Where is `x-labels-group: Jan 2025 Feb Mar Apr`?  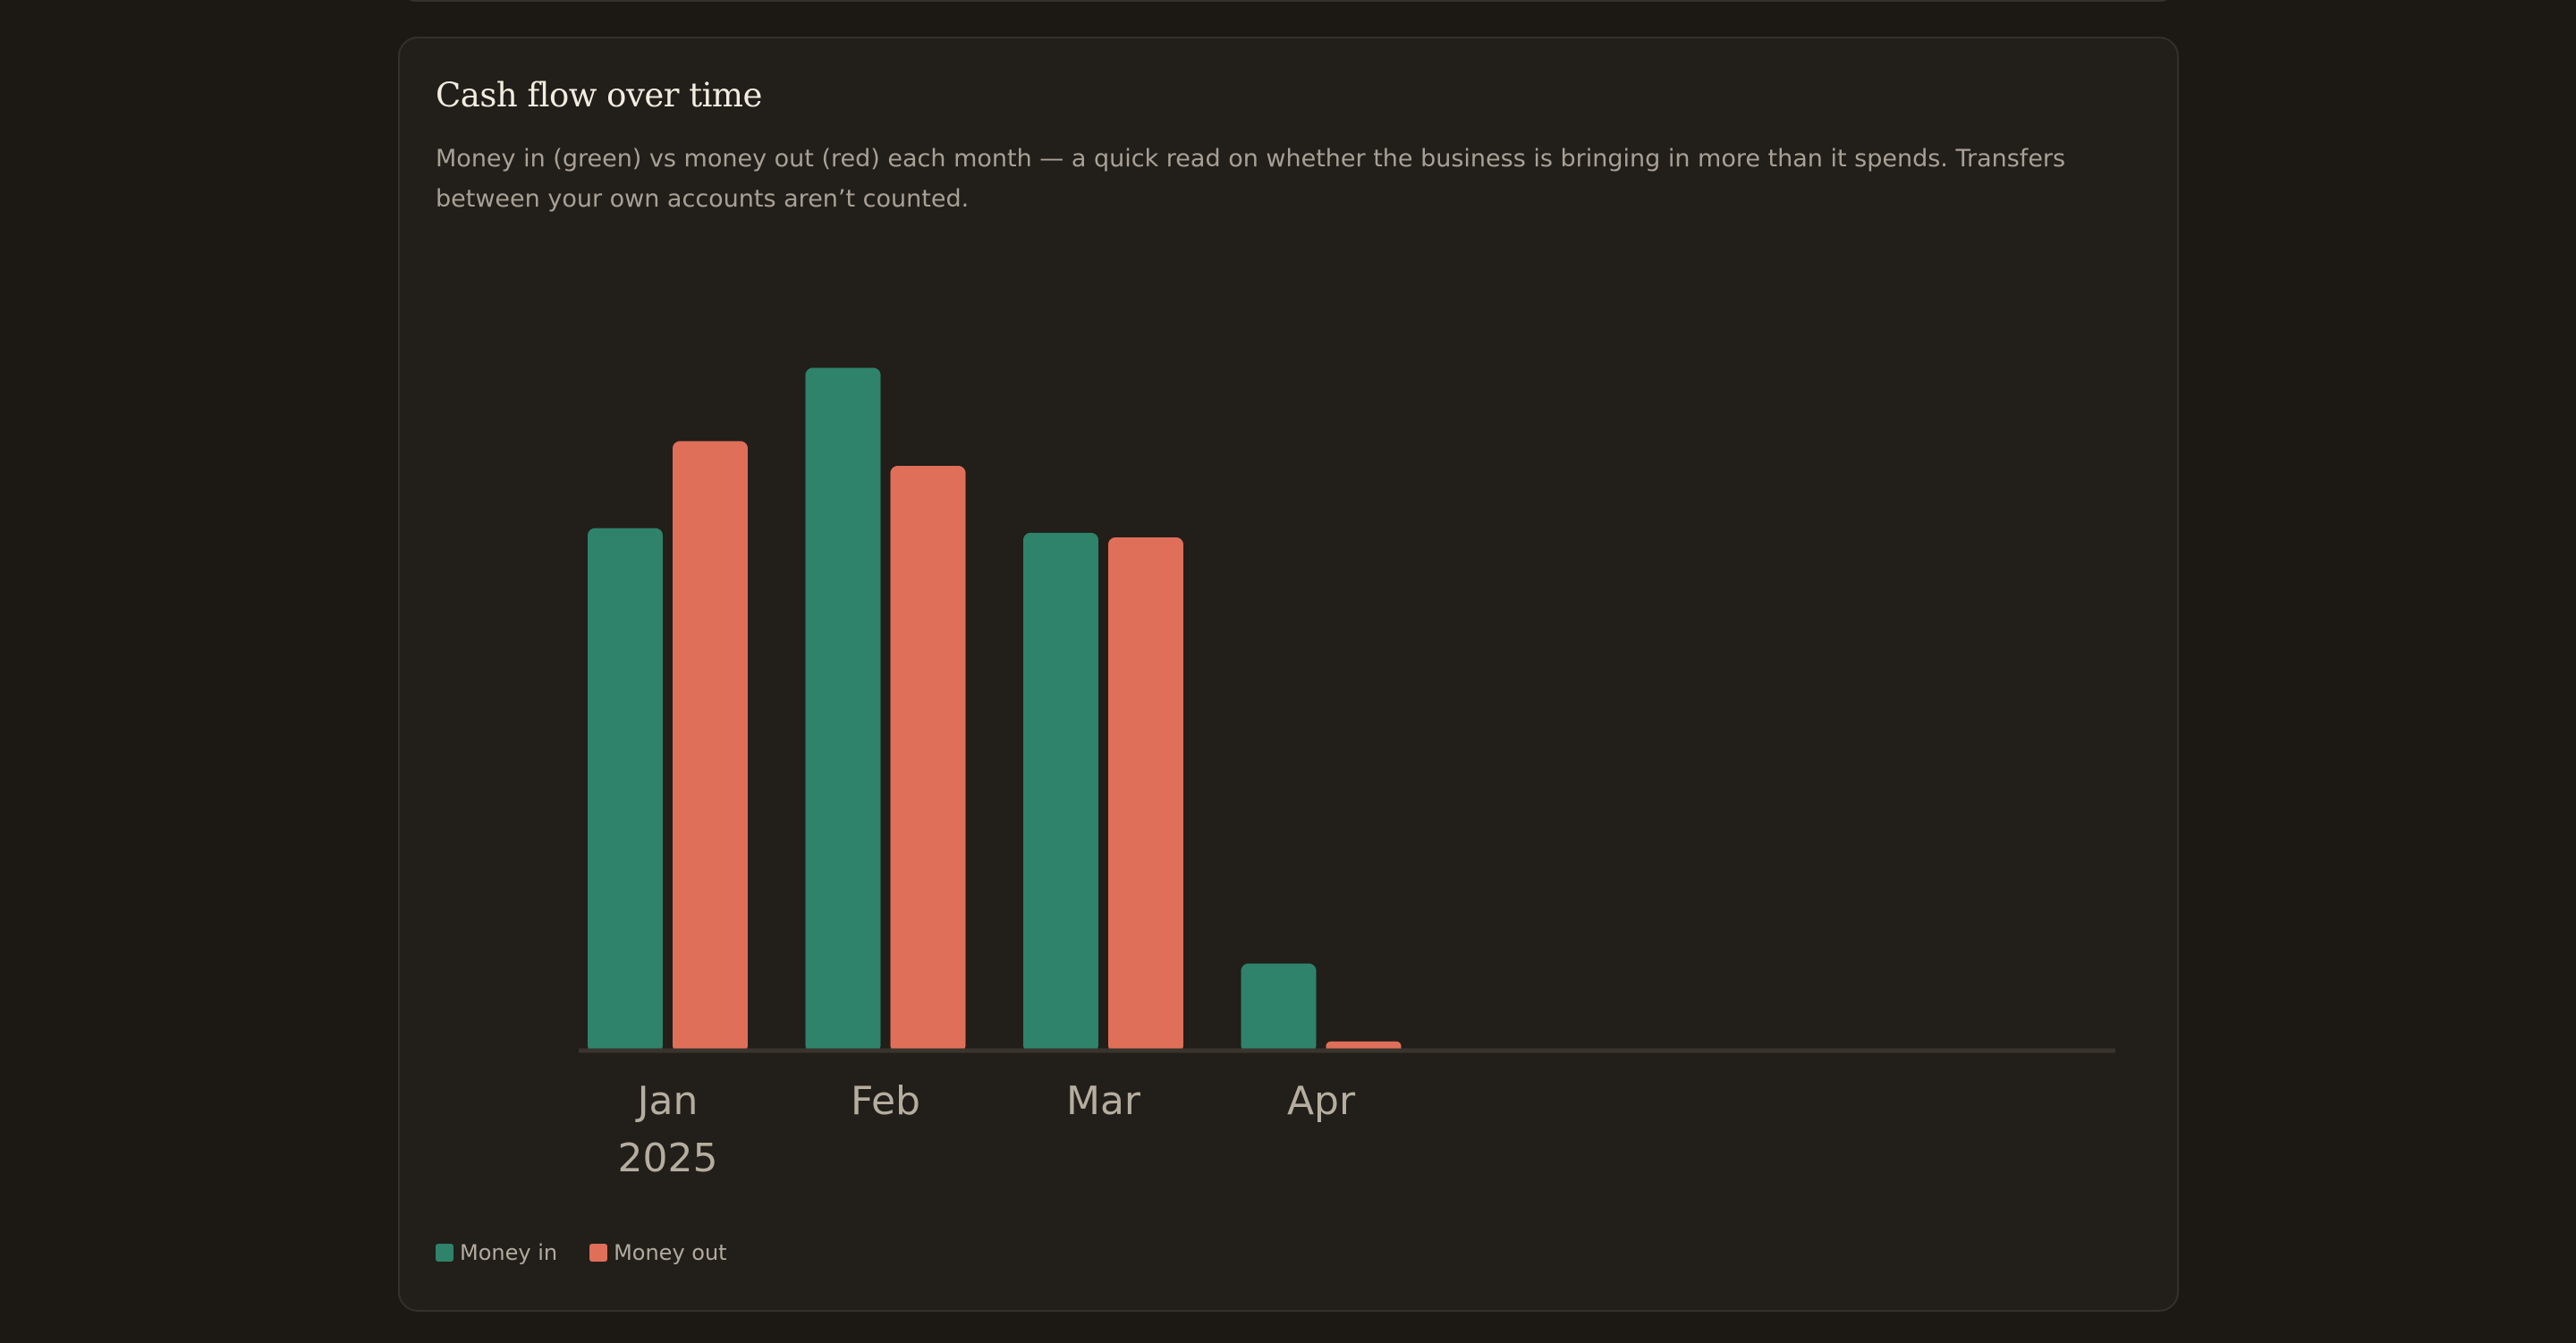
x-labels-group: Jan 2025 Feb Mar Apr is located at coordinates (987, 1129).